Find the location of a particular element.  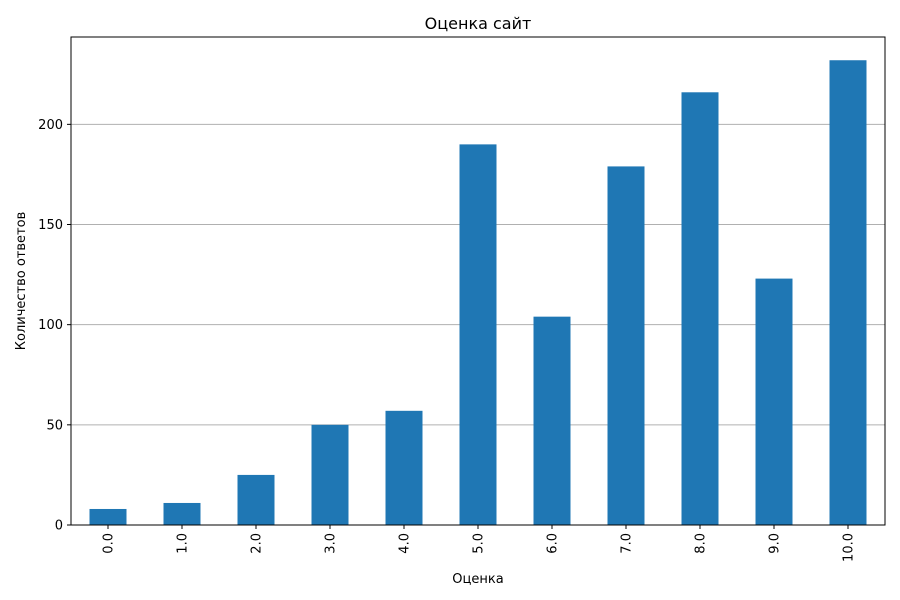

x-tick-label: 6.0 is located at coordinates (553, 543).